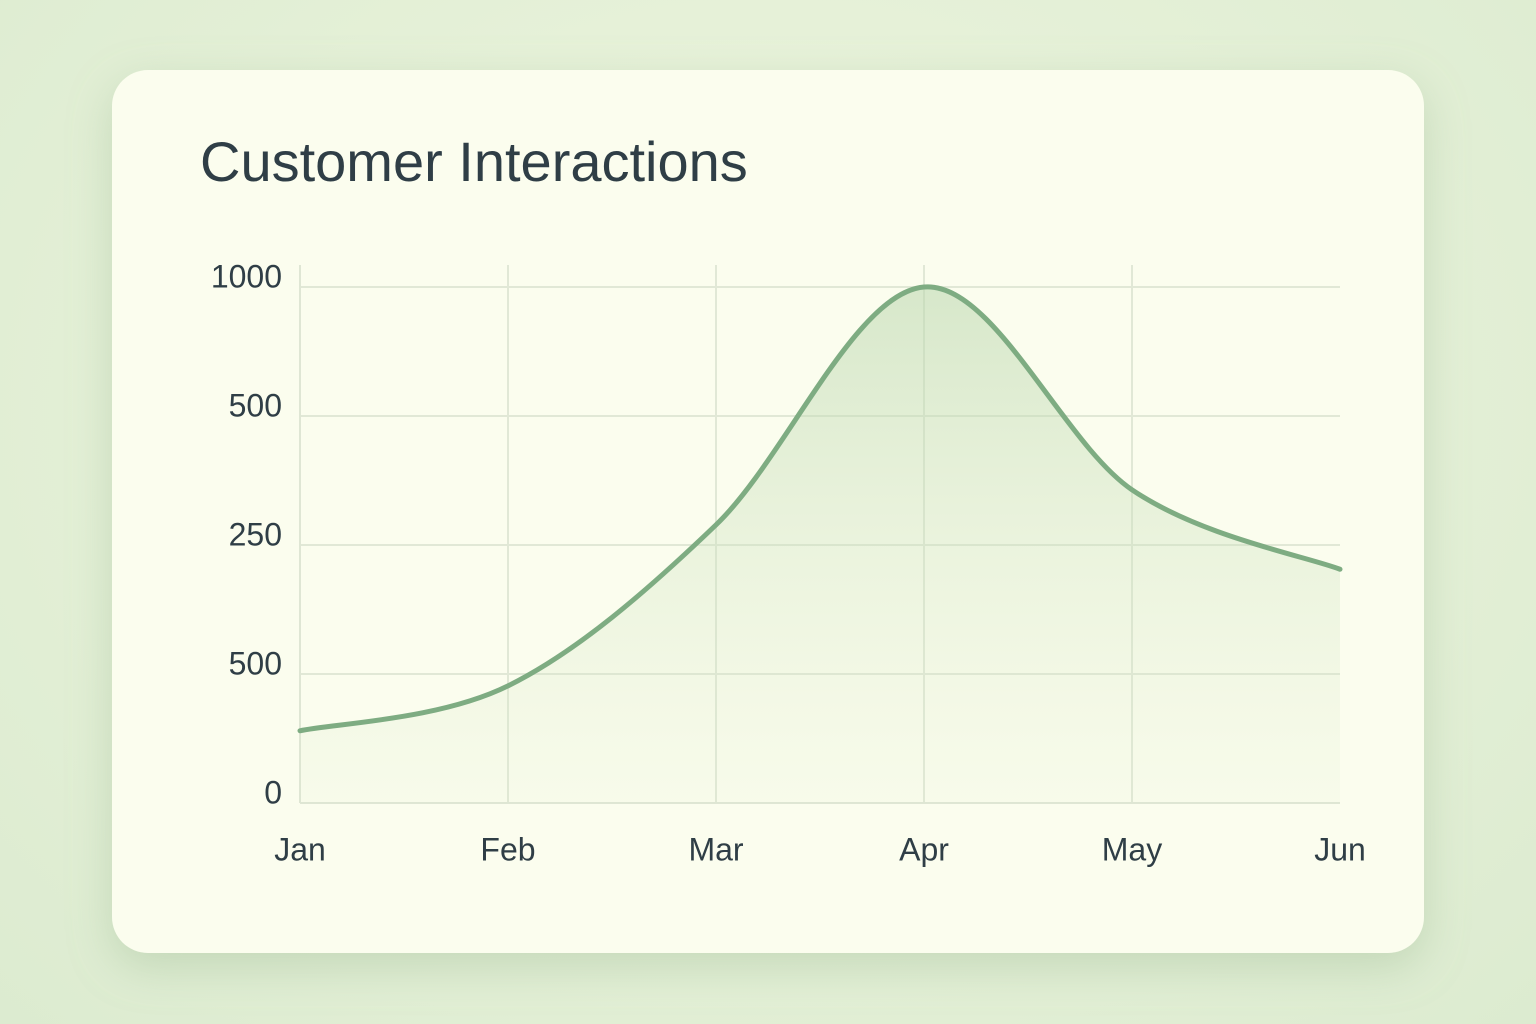  I want to click on y-tick-label: 1000, so click(246, 276).